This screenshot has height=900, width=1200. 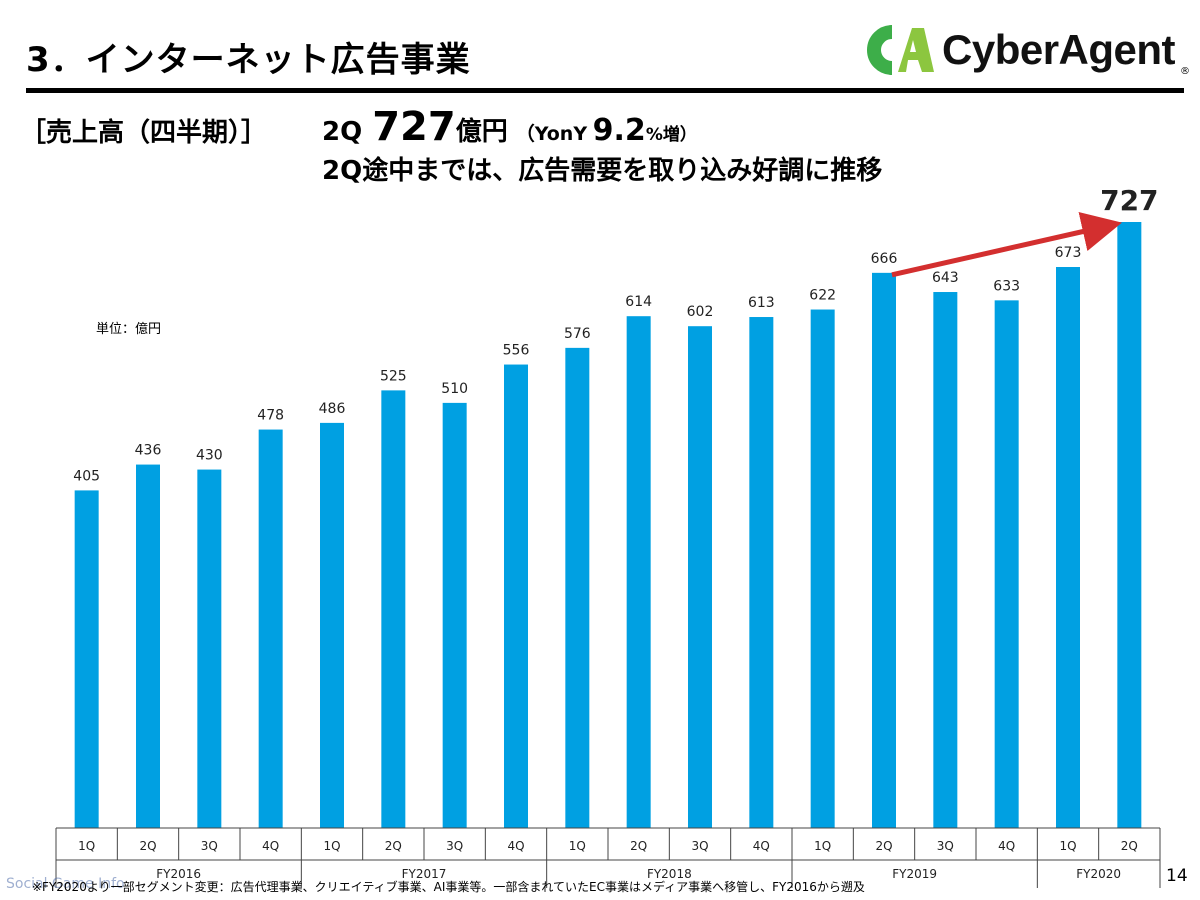 What do you see at coordinates (209, 456) in the screenshot?
I see `bar-value-label: 430` at bounding box center [209, 456].